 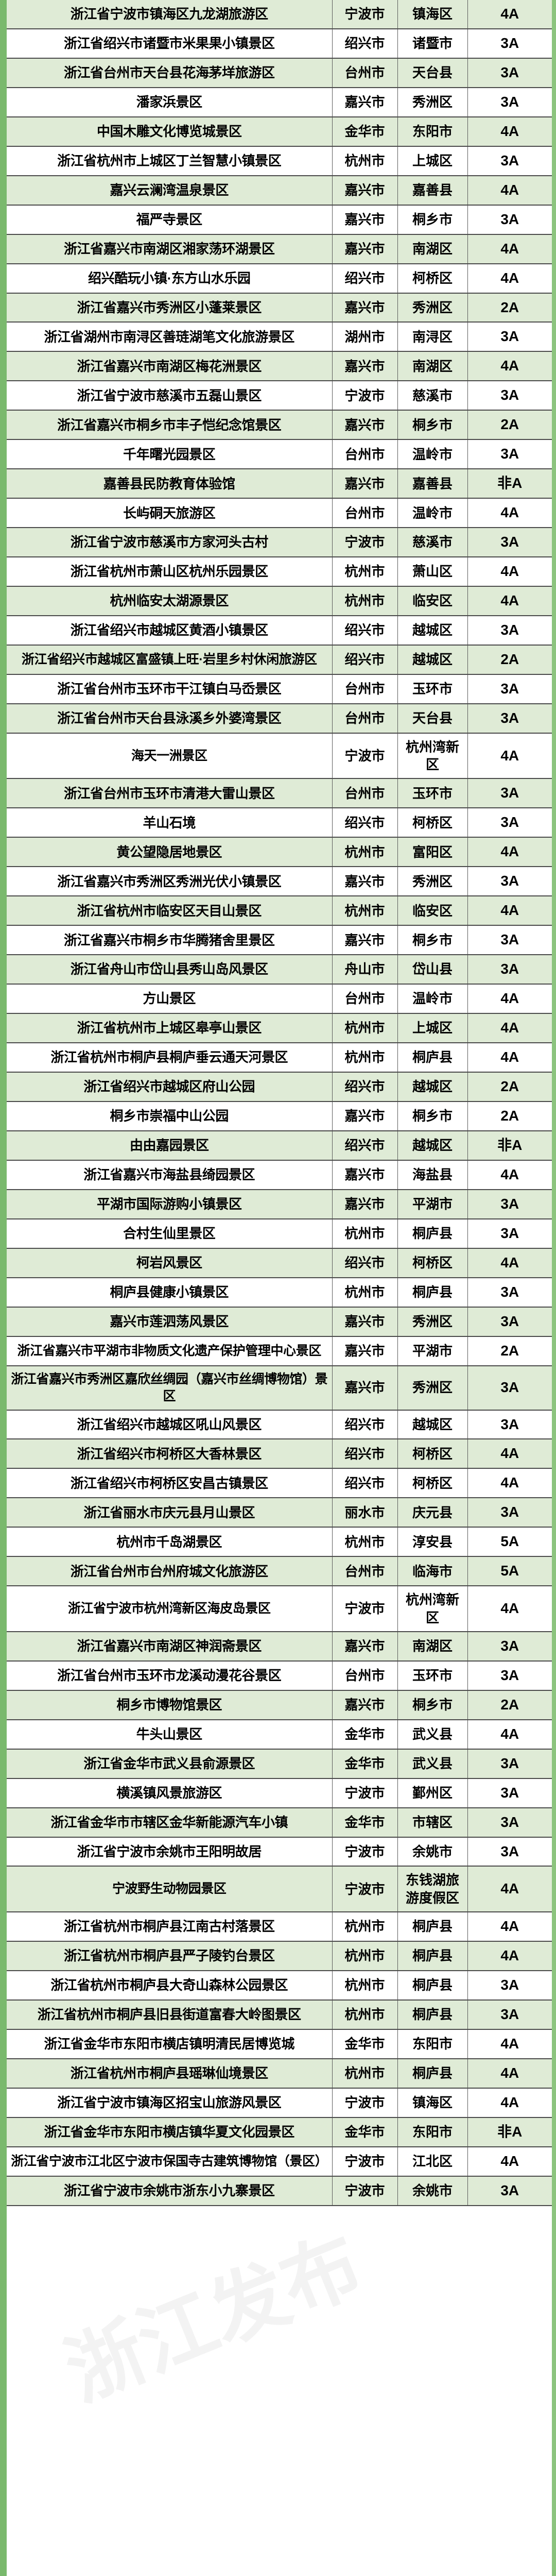 I want to click on cell-scenic-name: 浙江省宁波市镇海区九龙湖旅游区, so click(x=170, y=14).